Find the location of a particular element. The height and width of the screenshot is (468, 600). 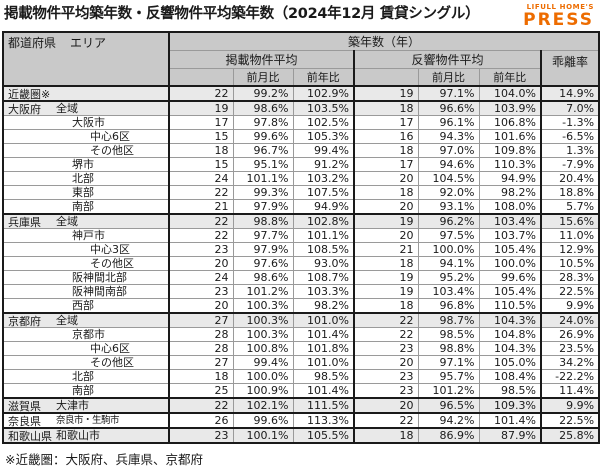

response-mom-cell: 104.5% is located at coordinates (448, 178).